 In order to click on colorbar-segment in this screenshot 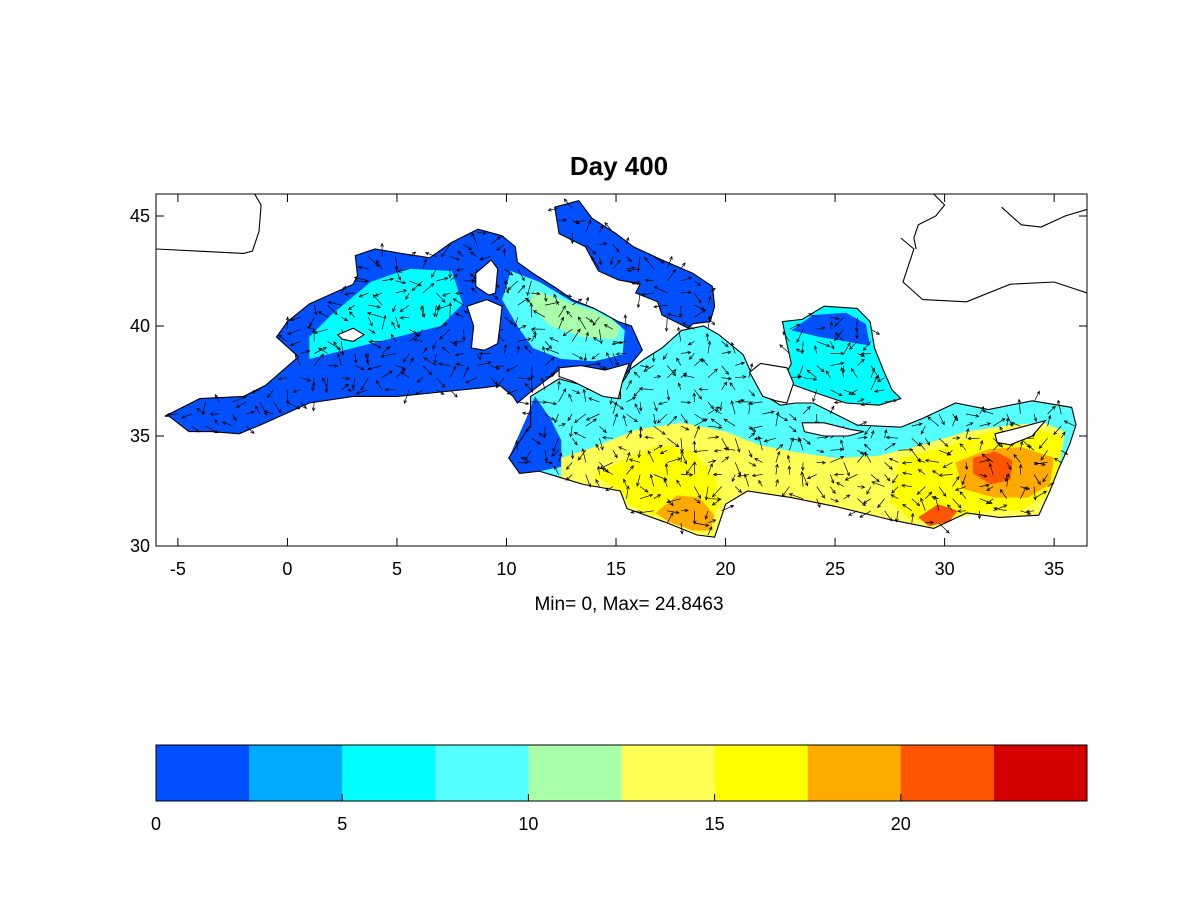, I will do `click(389, 773)`.